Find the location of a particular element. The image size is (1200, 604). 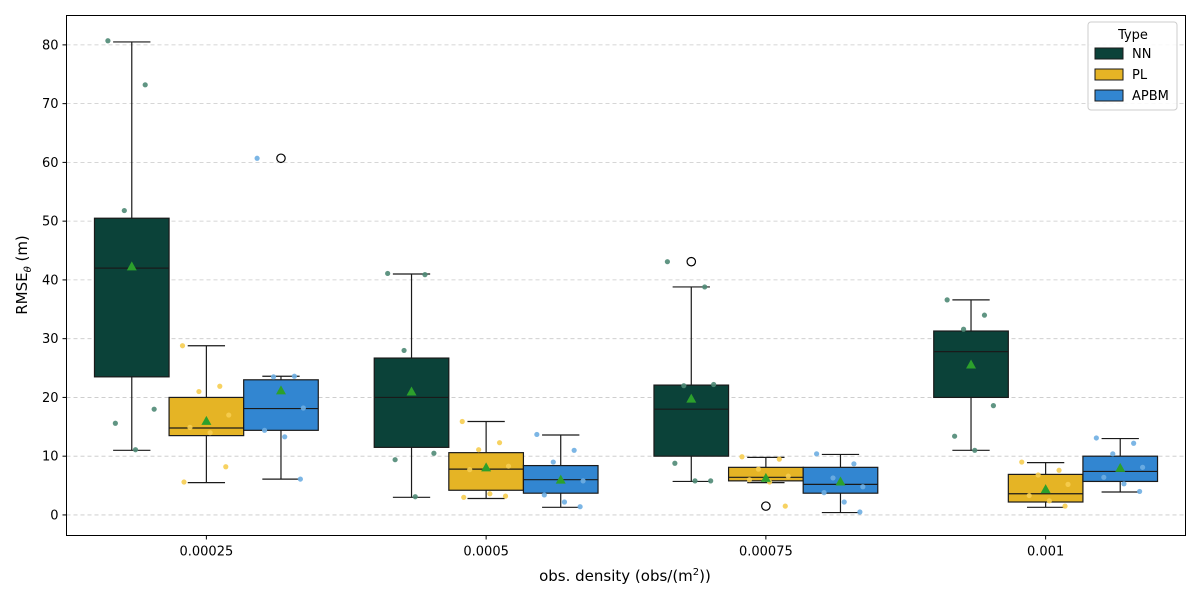

box-nn-0.0005 is located at coordinates (411, 385).